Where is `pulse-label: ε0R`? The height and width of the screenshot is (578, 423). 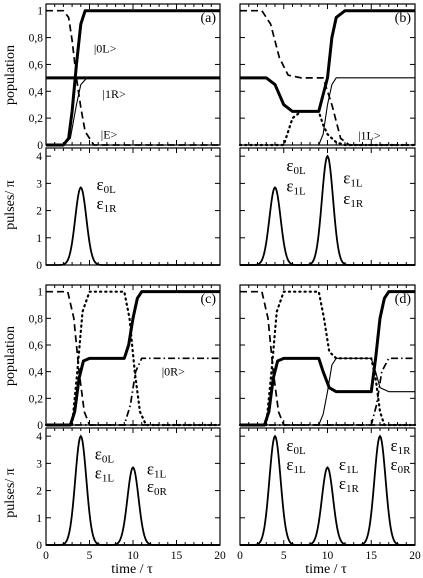 pulse-label: ε0R is located at coordinates (401, 465).